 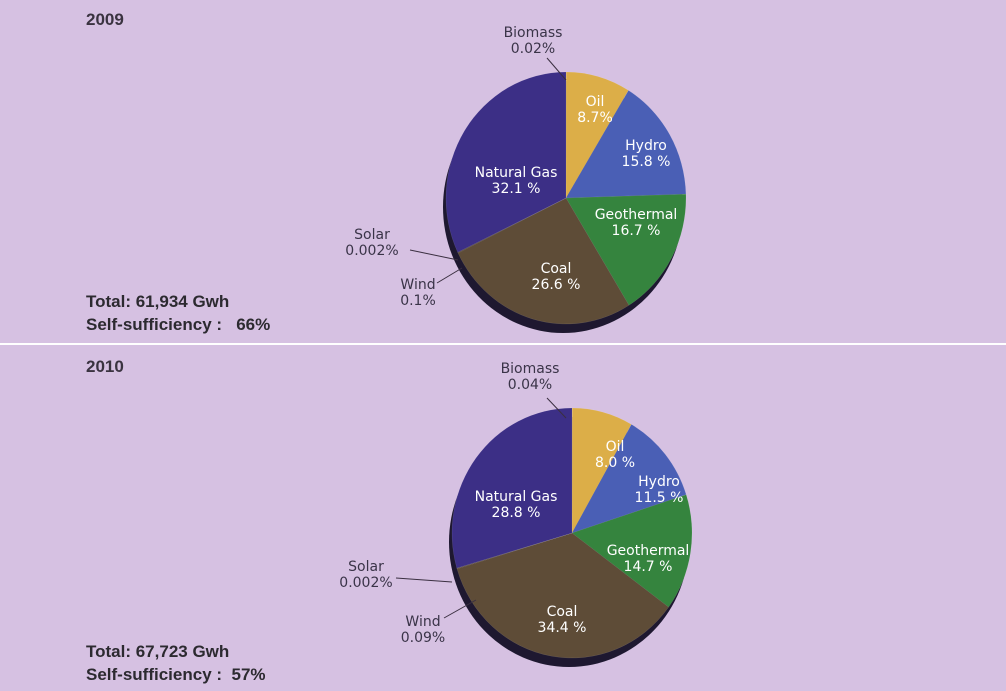 What do you see at coordinates (636, 231) in the screenshot?
I see `slice-value-geothermal: 16.7 %` at bounding box center [636, 231].